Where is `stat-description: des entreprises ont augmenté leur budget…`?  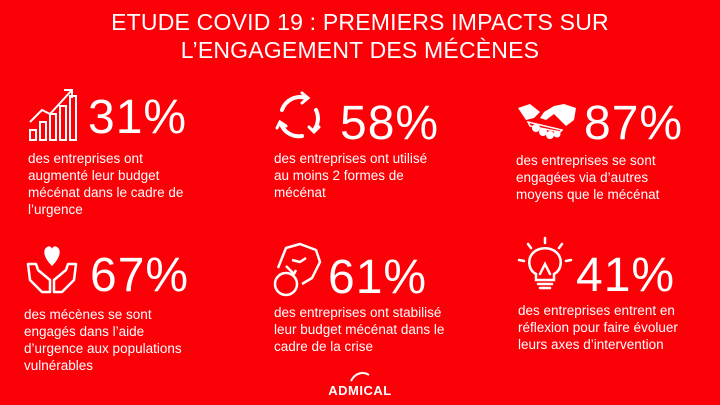 stat-description: des entreprises ont augmenté leur budget… is located at coordinates (106, 184).